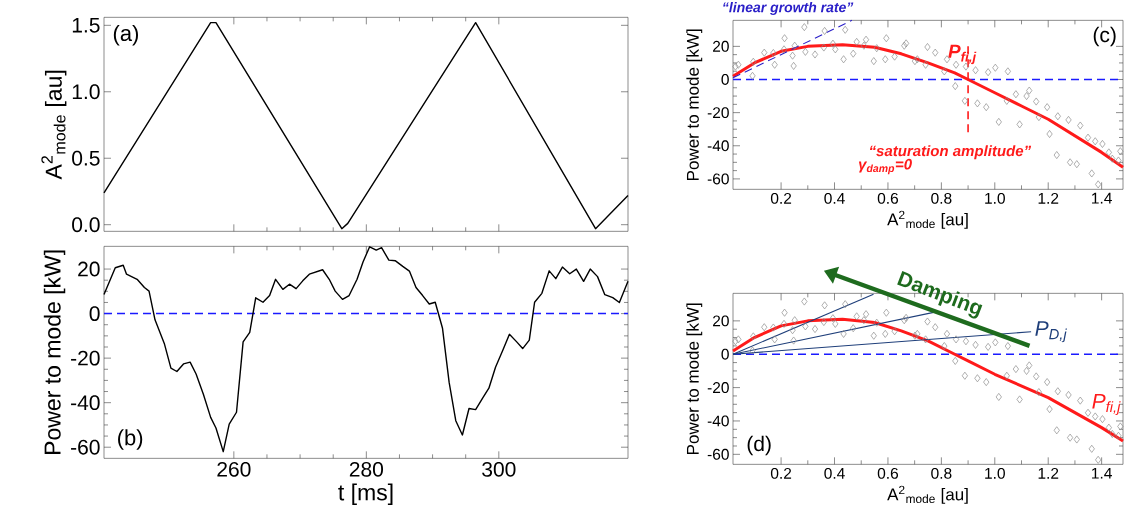  I want to click on y-tick-label: 1.0, so click(86, 92).